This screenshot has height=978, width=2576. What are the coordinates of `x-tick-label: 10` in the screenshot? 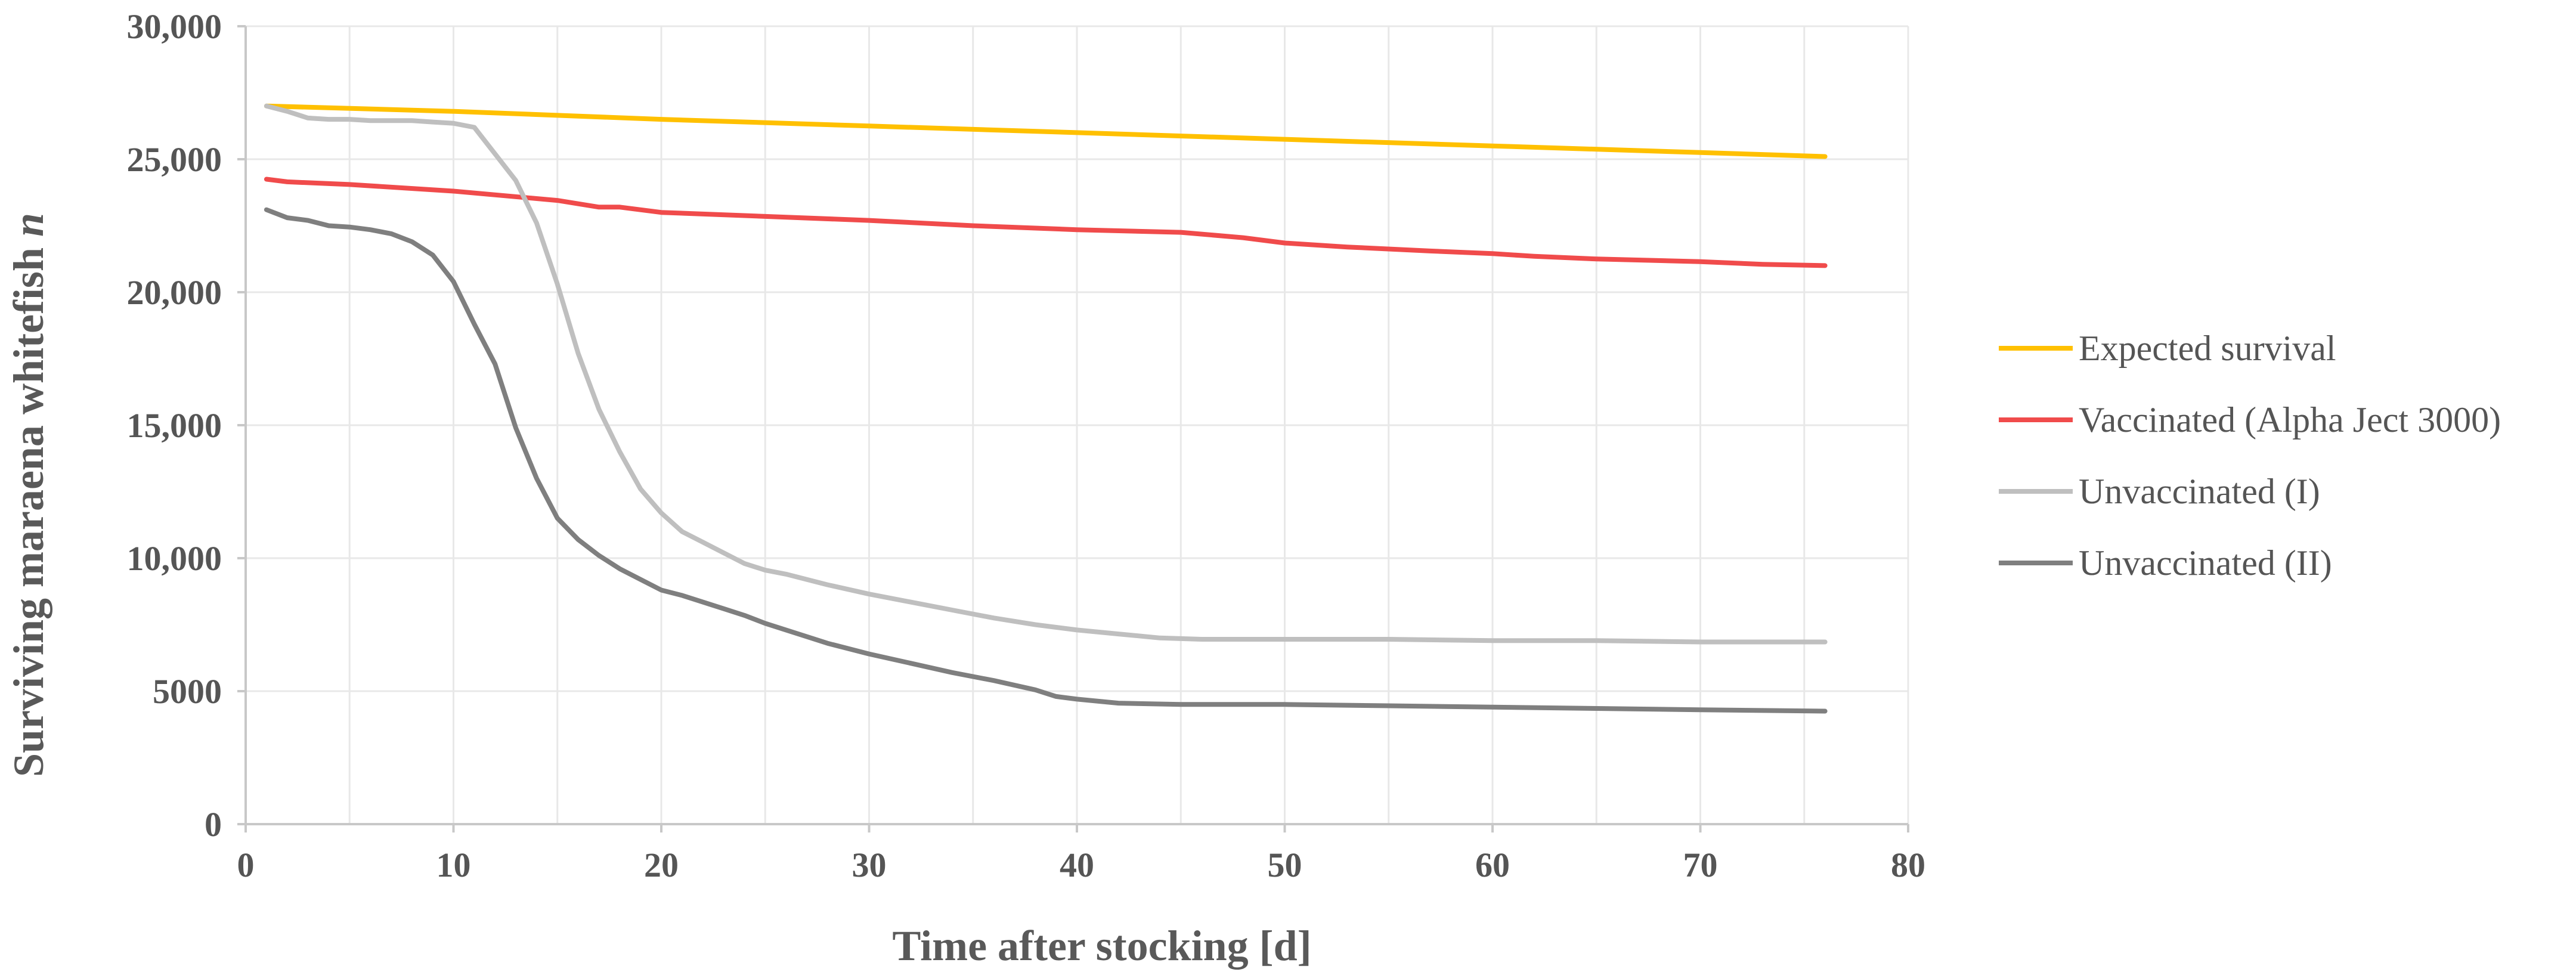 It's located at (454, 865).